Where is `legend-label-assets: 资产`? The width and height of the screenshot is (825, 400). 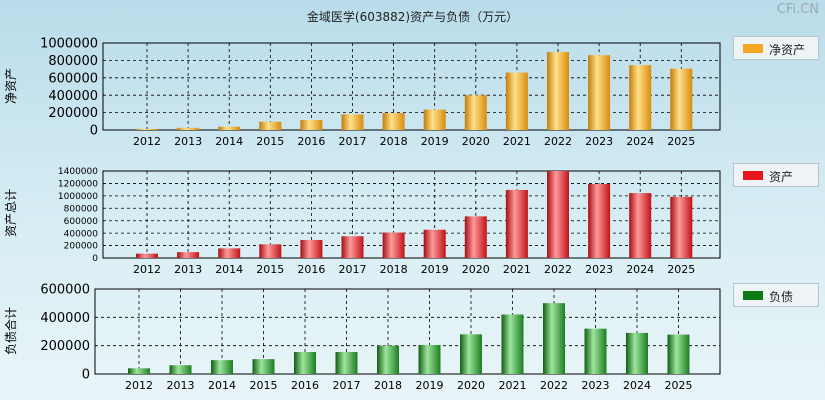 legend-label-assets: 资产 is located at coordinates (781, 177).